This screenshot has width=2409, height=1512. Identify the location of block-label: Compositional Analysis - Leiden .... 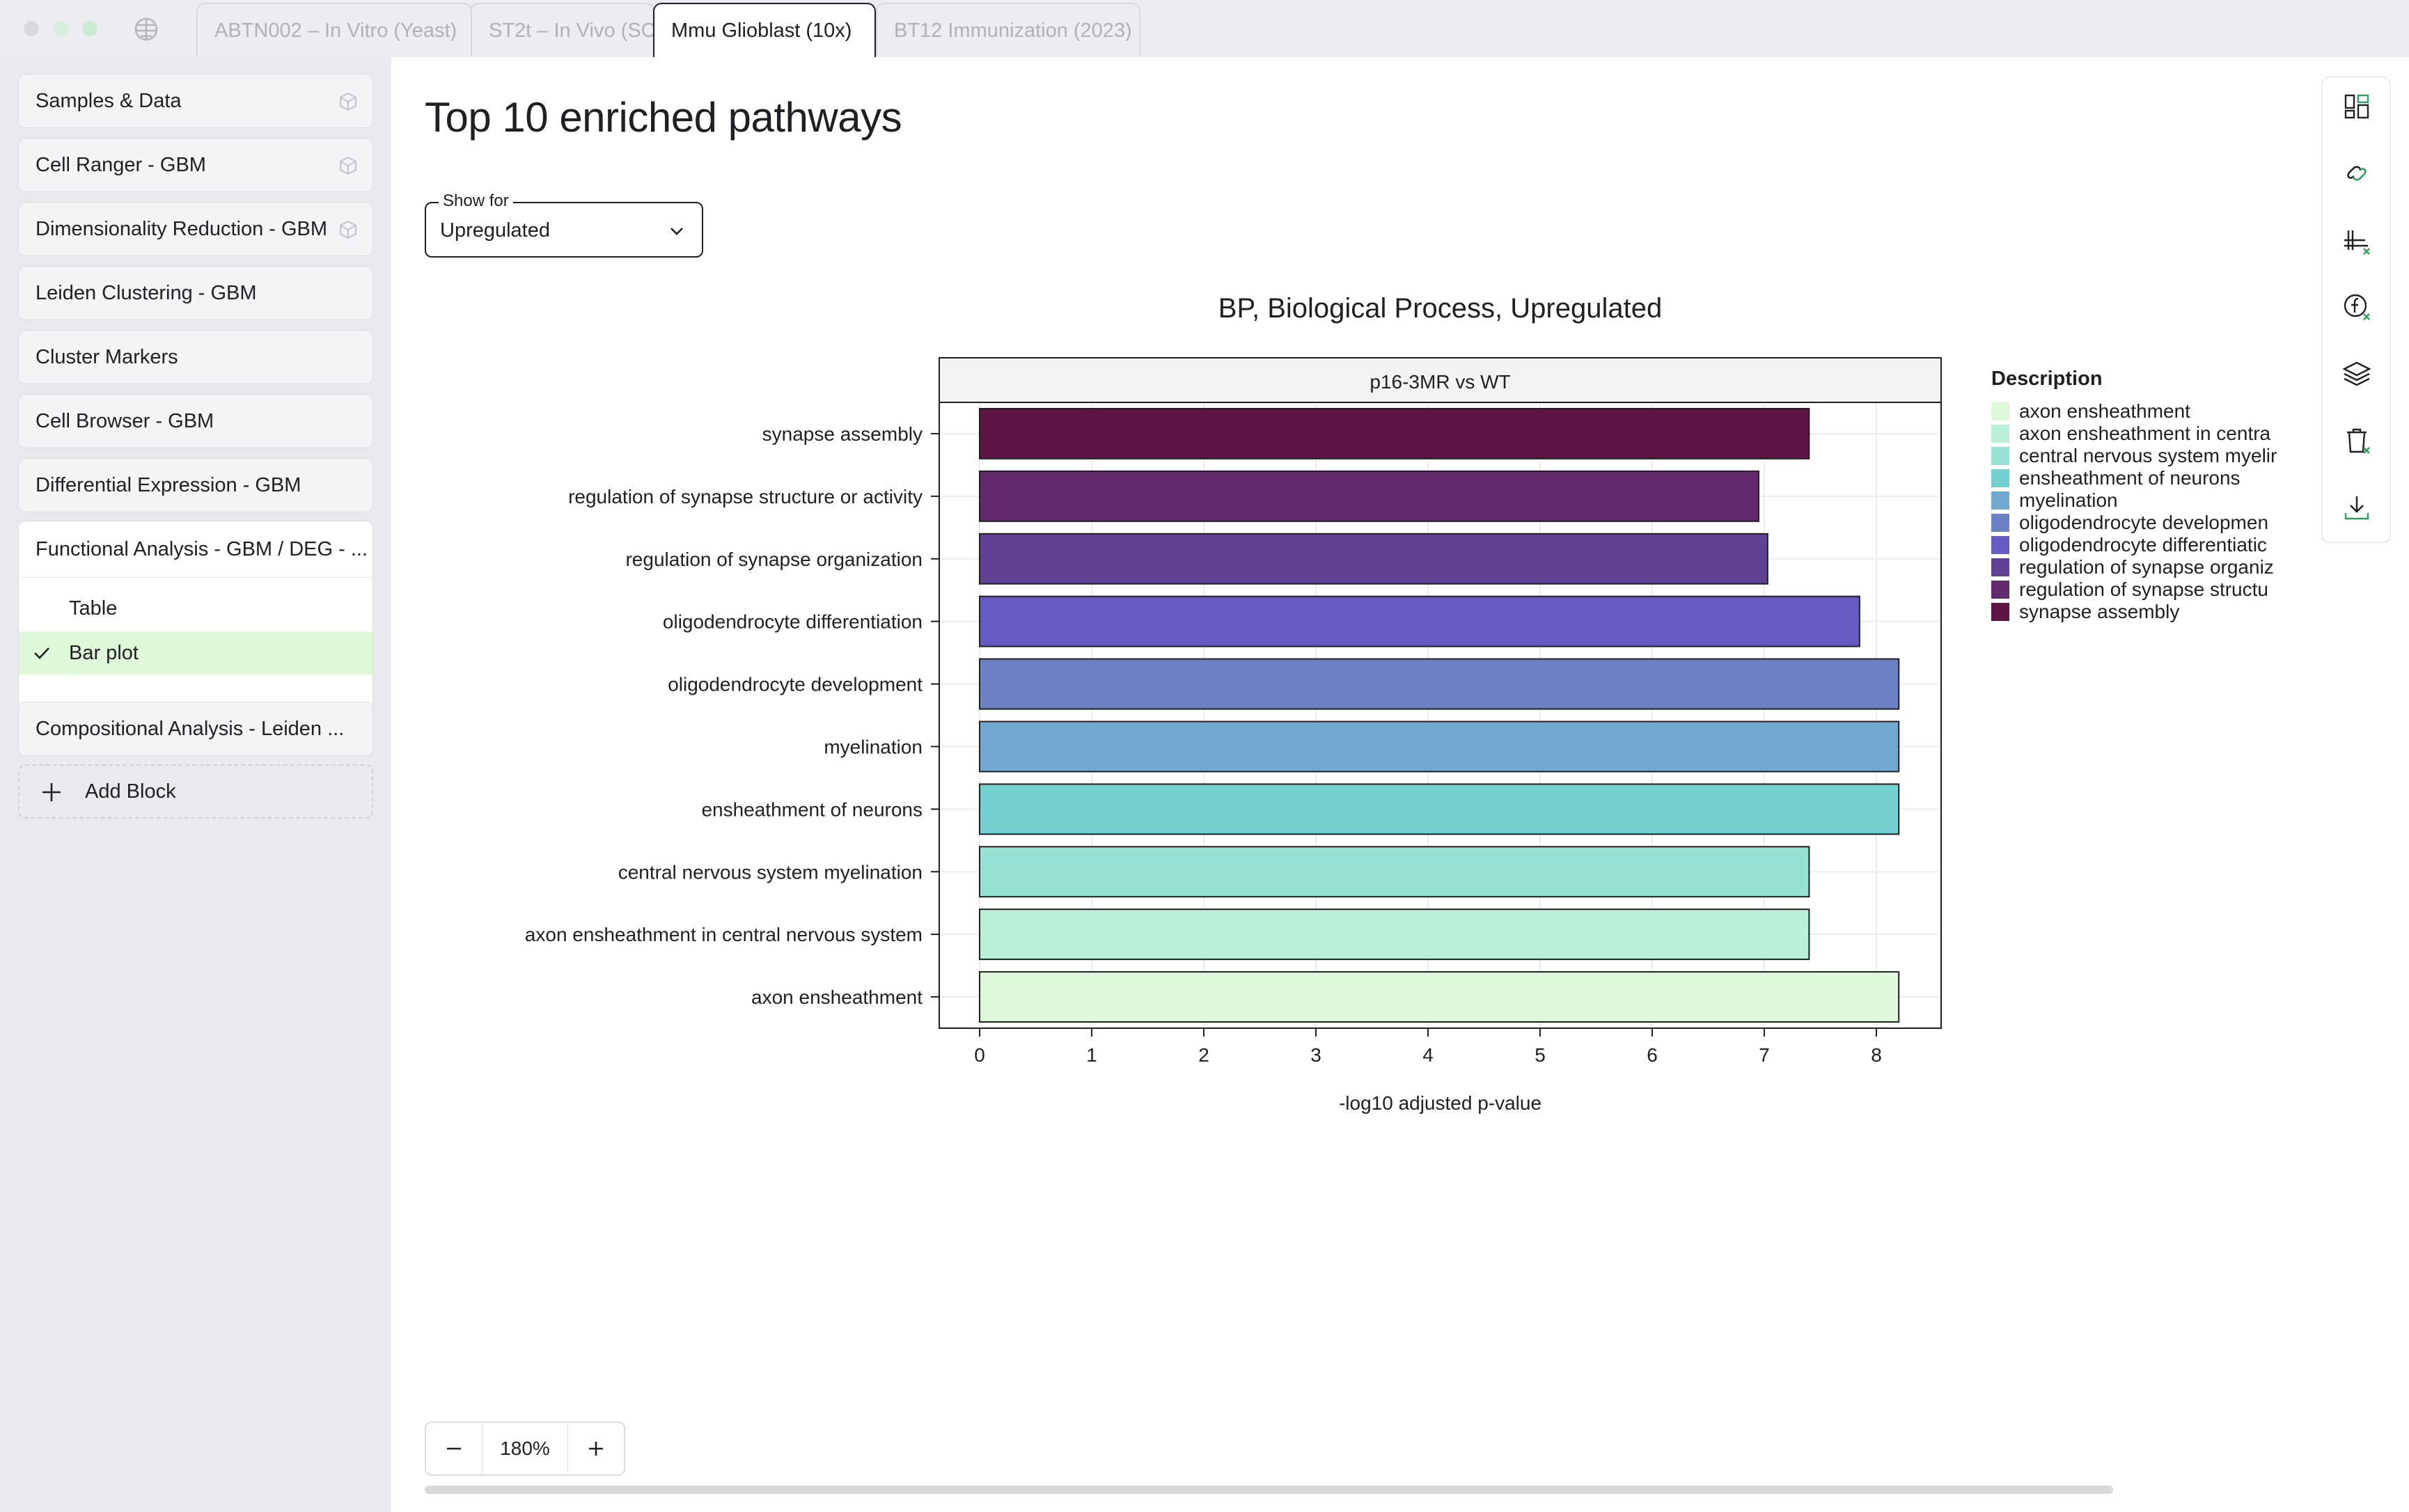
(190, 729).